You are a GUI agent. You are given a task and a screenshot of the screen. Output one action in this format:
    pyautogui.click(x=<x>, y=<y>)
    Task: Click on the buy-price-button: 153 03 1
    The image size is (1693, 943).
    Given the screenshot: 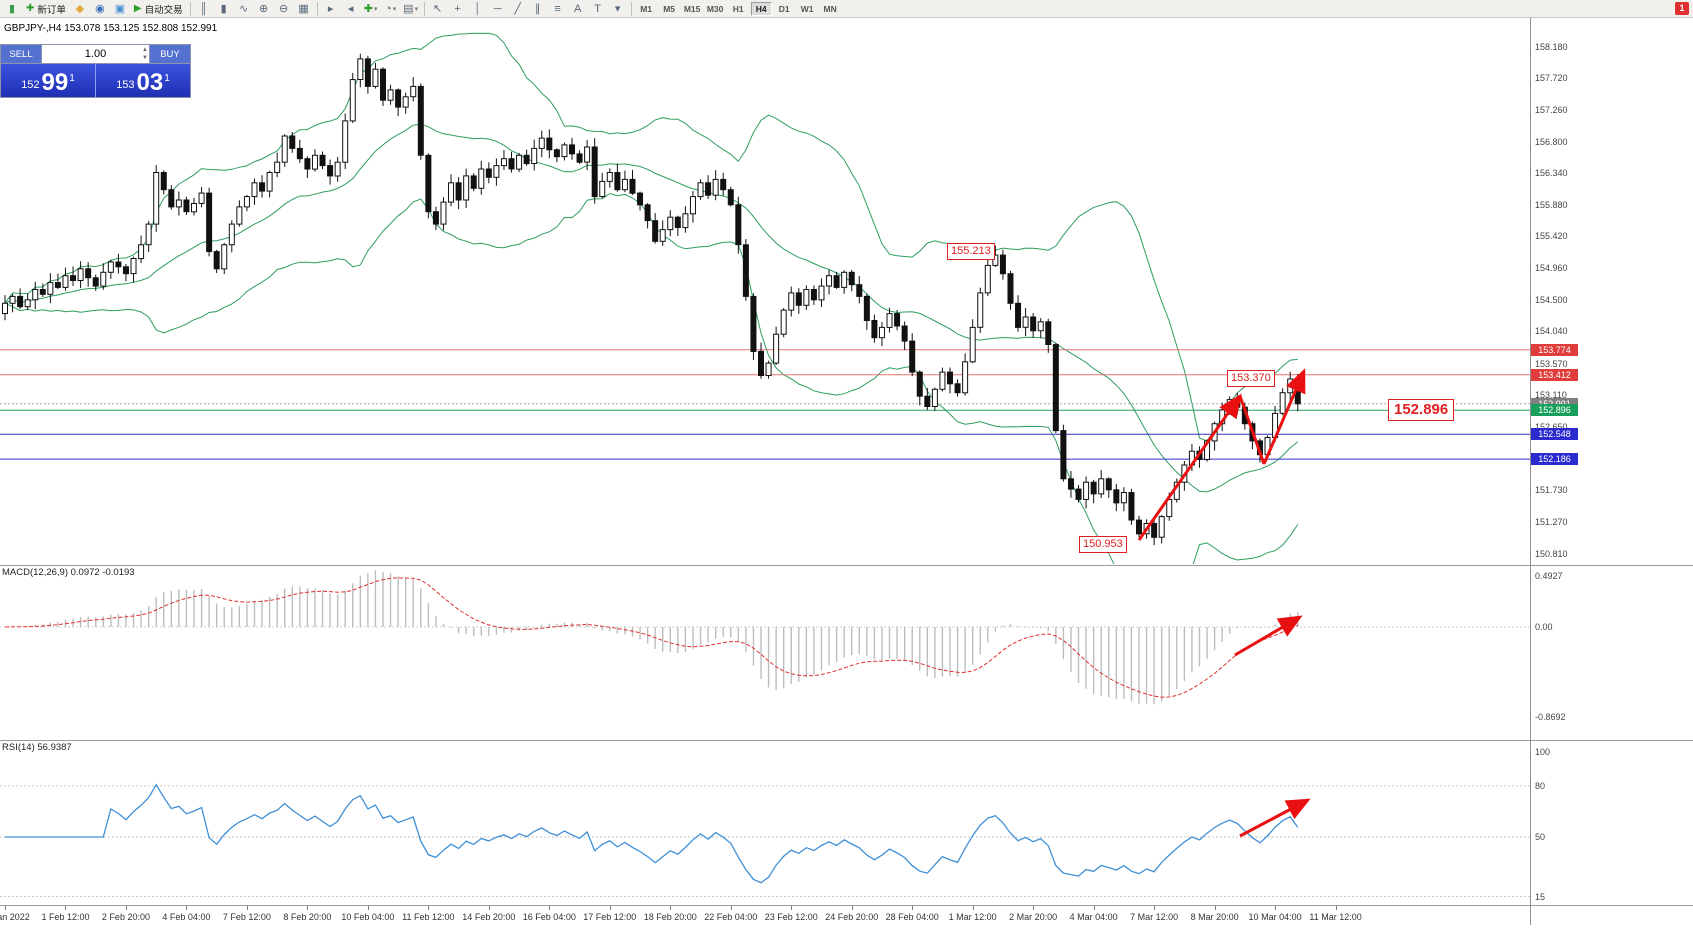 What is the action you would take?
    pyautogui.click(x=142, y=80)
    